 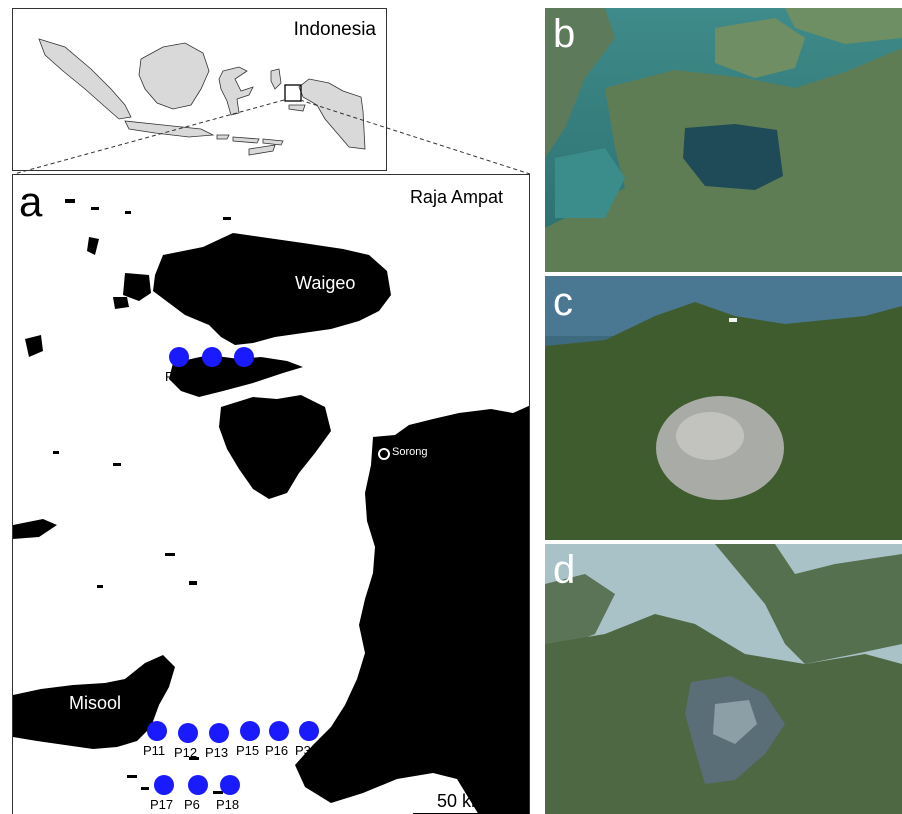 What do you see at coordinates (198, 785) in the screenshot?
I see `site-marker-p6` at bounding box center [198, 785].